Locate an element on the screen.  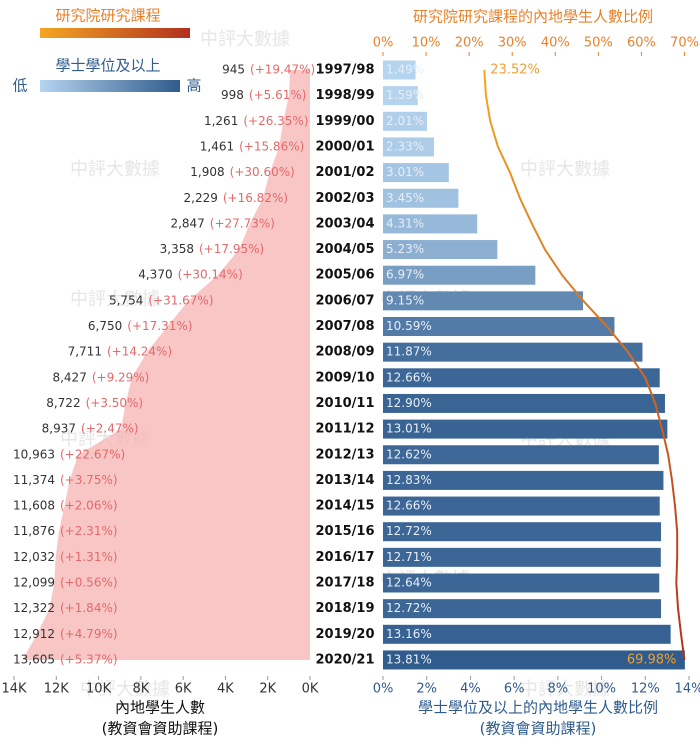
bar-value-label: 13.81% is located at coordinates (409, 659).